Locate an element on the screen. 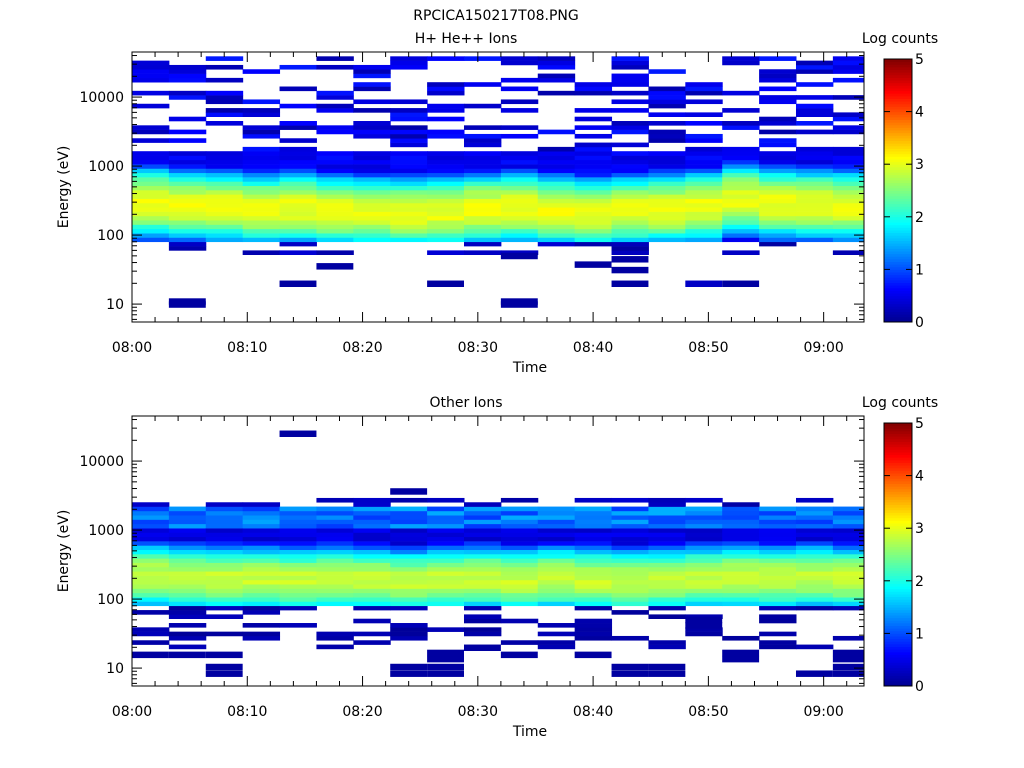 The width and height of the screenshot is (1024, 768). colorbar-tick-label: 1 is located at coordinates (919, 634).